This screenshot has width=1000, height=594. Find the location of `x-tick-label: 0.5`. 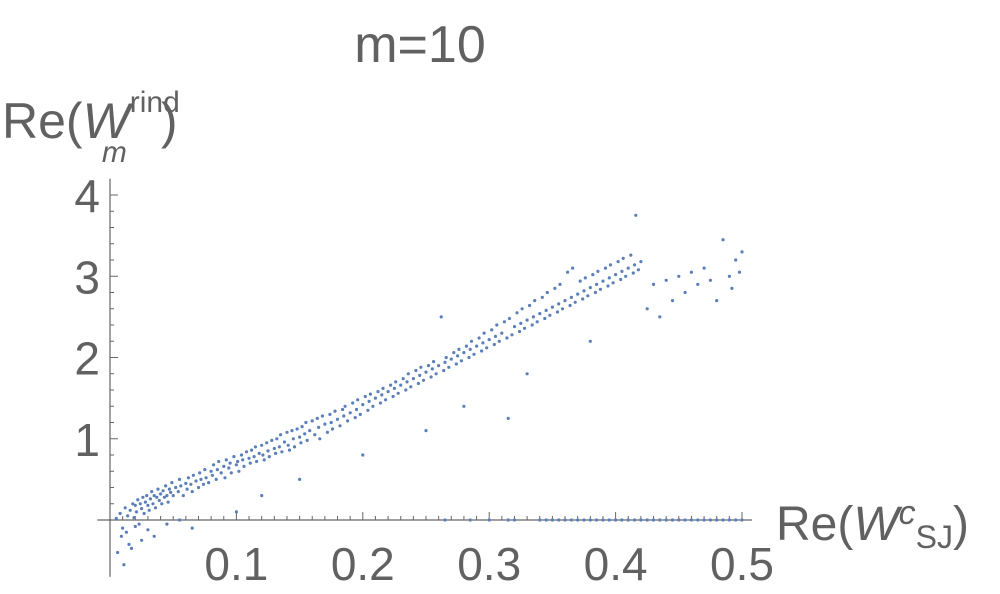

x-tick-label: 0.5 is located at coordinates (742, 564).